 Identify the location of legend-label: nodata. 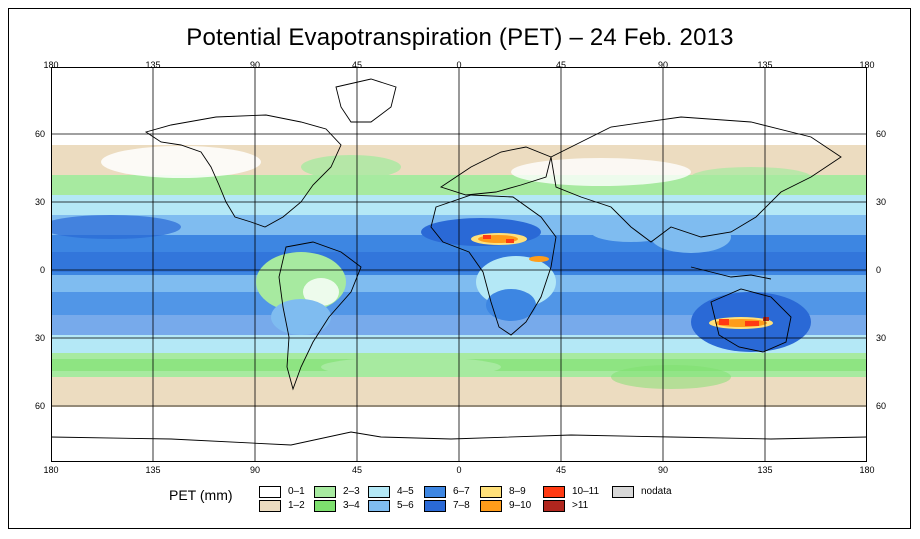
(656, 491).